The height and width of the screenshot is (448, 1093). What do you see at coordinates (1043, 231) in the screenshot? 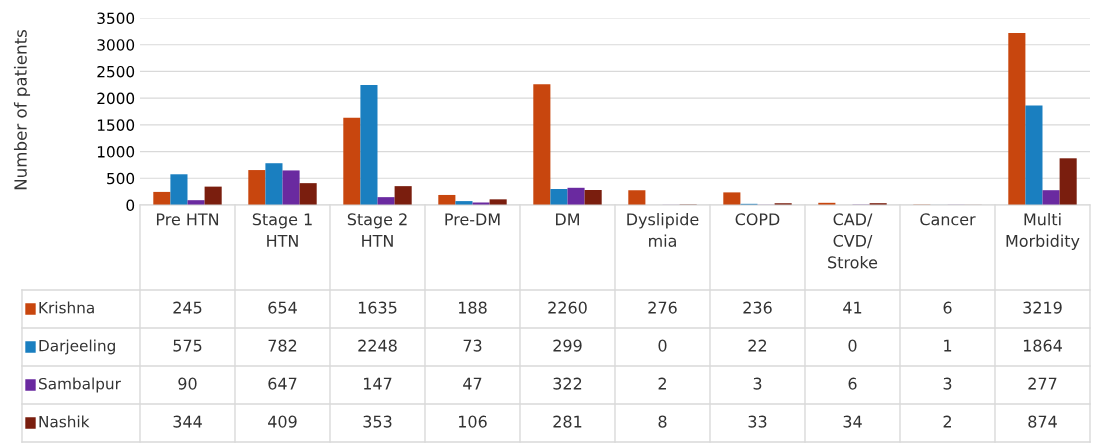
I see `x-tick-label: Multi Morbidity` at bounding box center [1043, 231].